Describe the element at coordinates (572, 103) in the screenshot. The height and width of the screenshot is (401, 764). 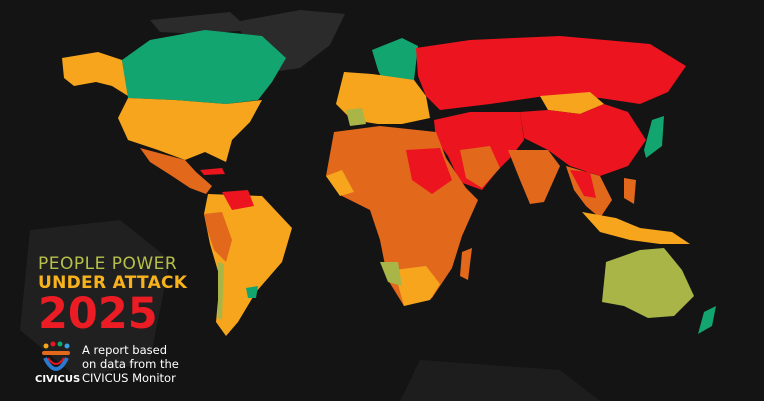
I see `region-mongolia` at that location.